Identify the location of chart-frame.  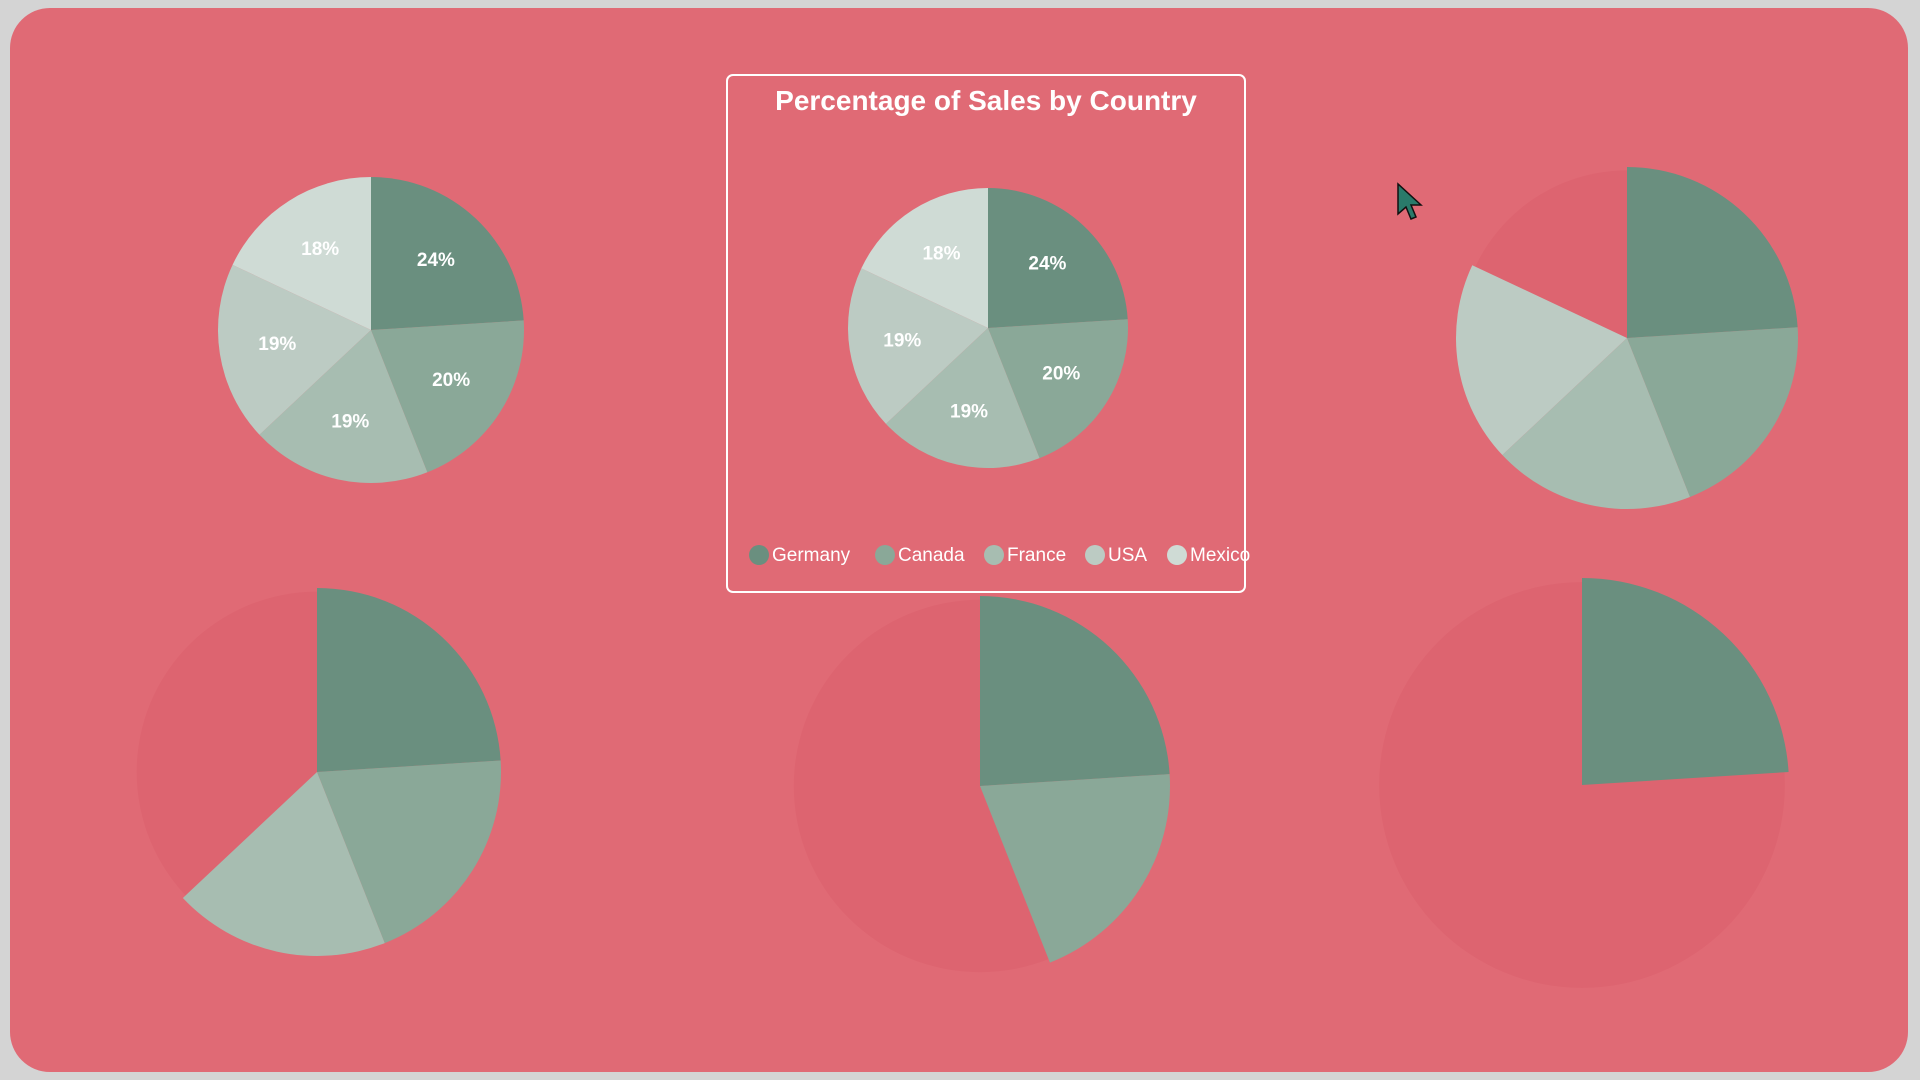
(986, 333).